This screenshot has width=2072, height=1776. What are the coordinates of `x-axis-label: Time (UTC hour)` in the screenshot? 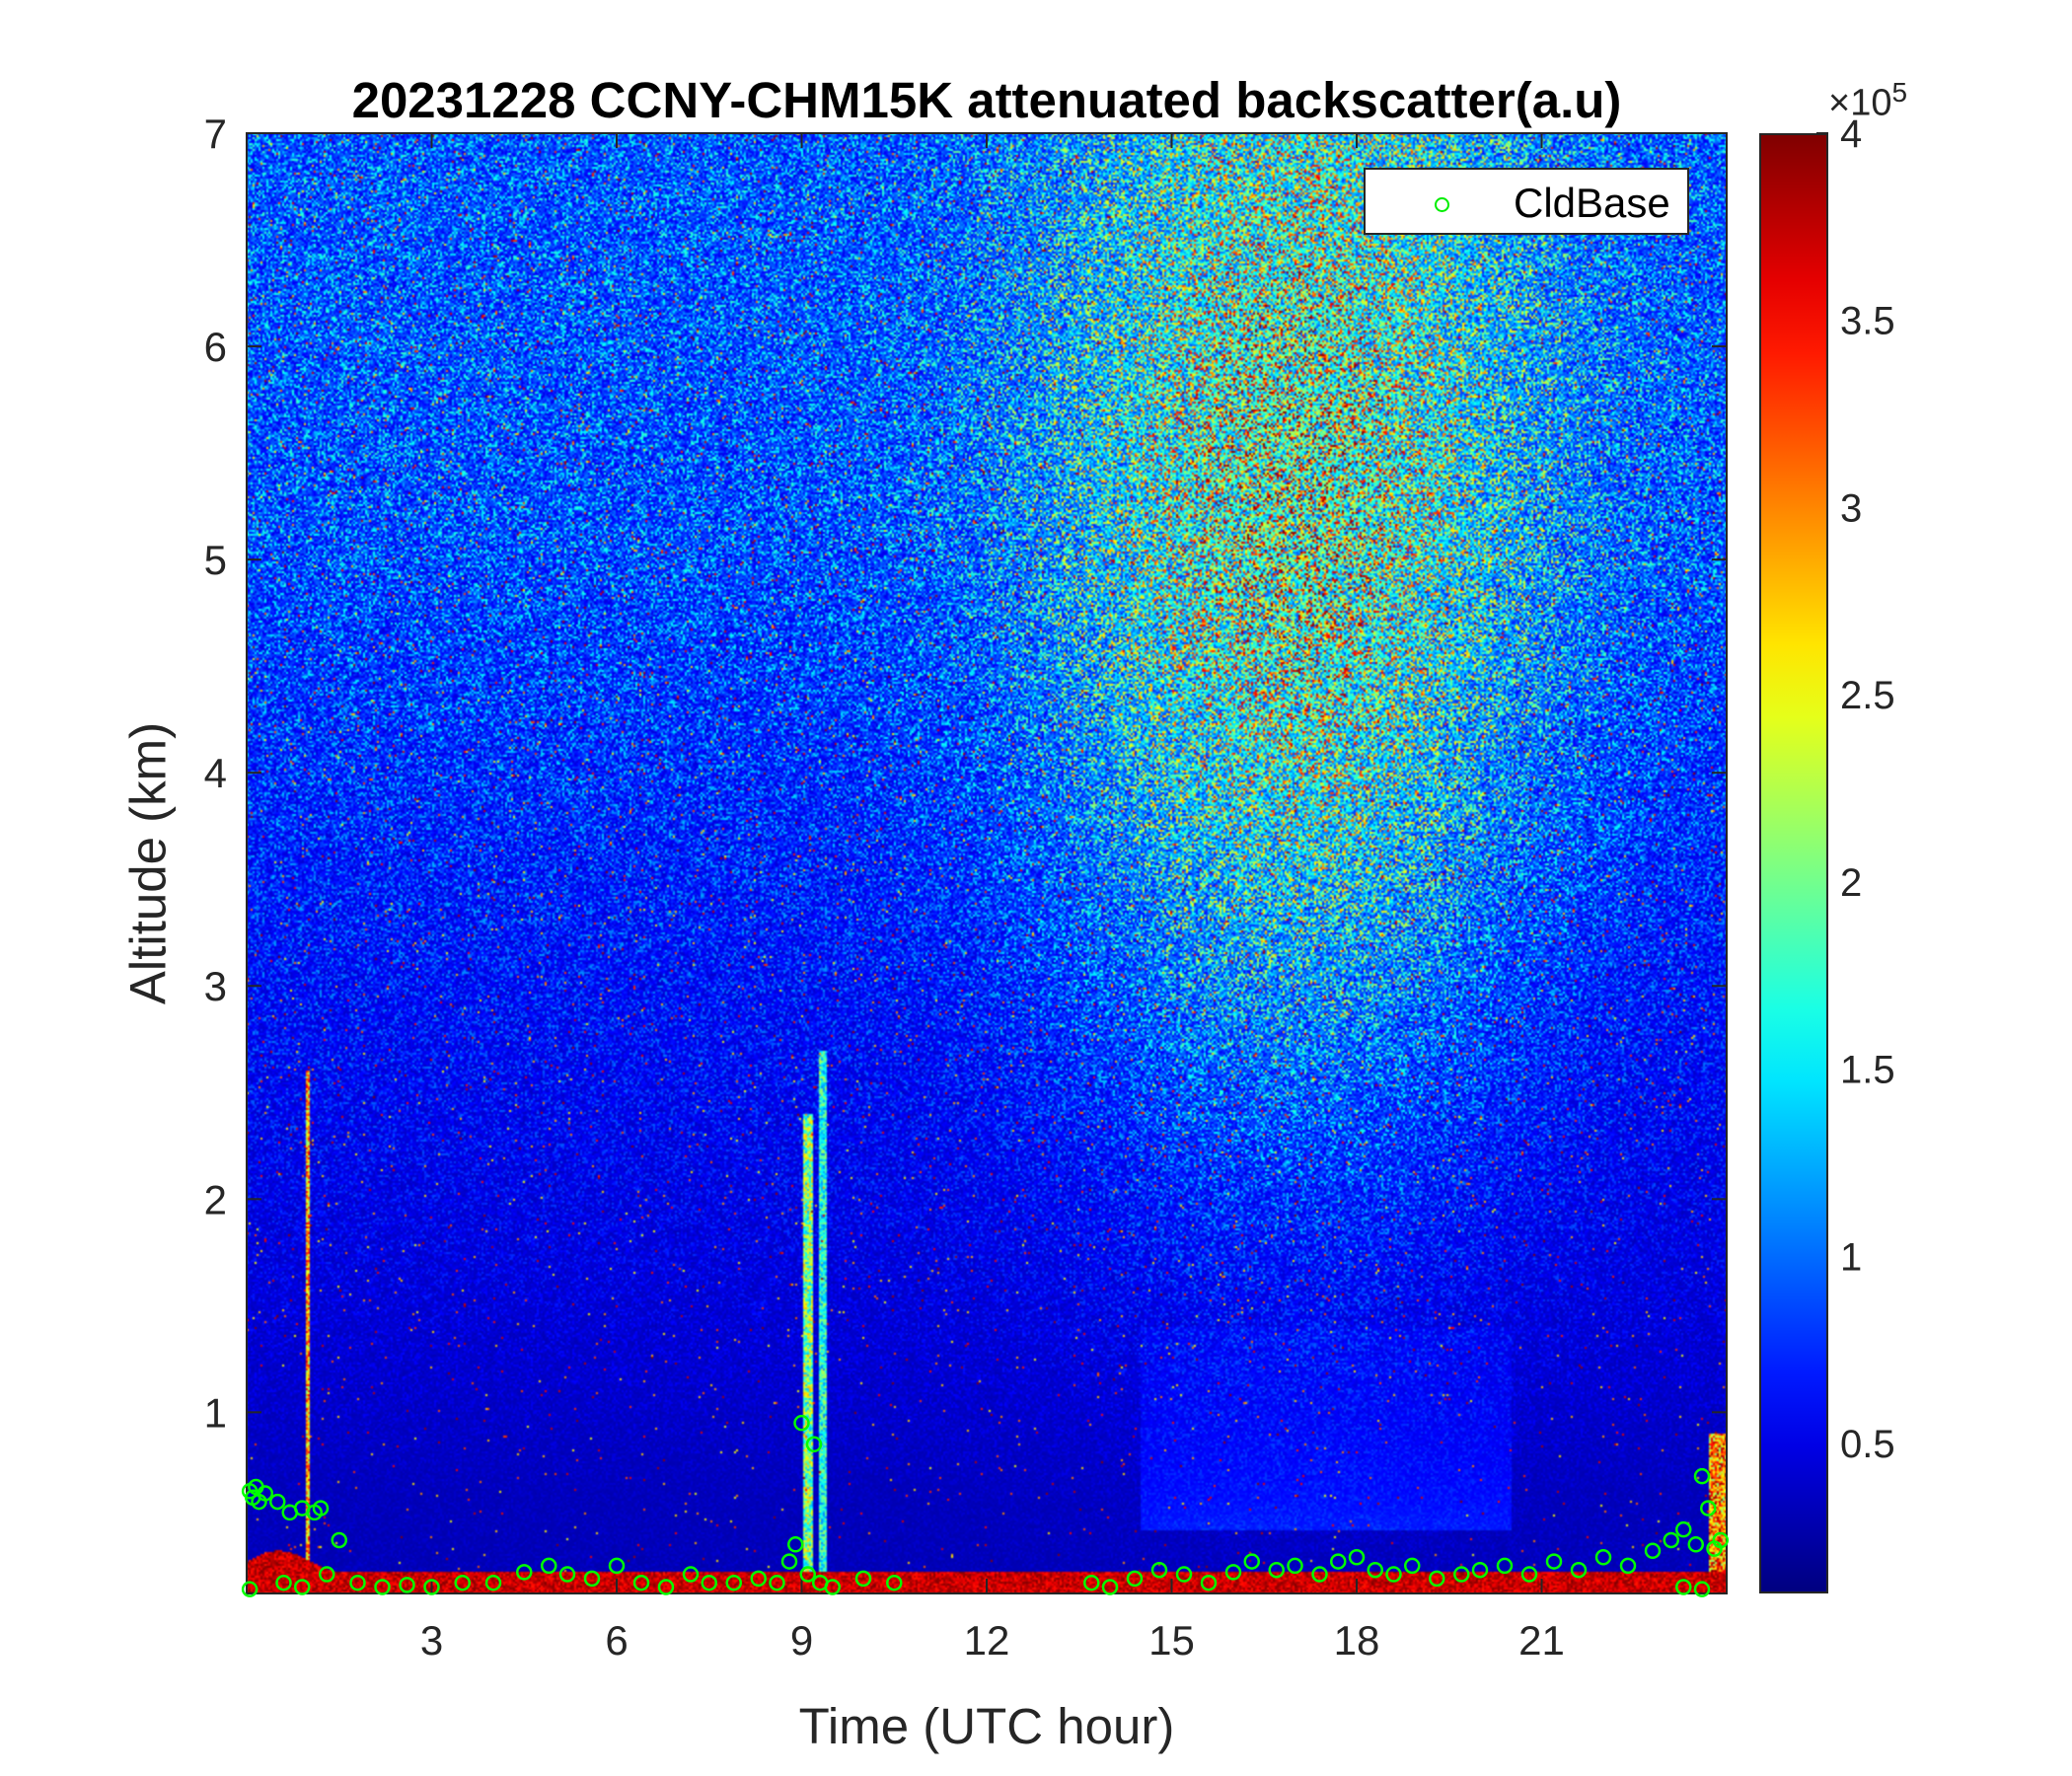 It's located at (987, 1726).